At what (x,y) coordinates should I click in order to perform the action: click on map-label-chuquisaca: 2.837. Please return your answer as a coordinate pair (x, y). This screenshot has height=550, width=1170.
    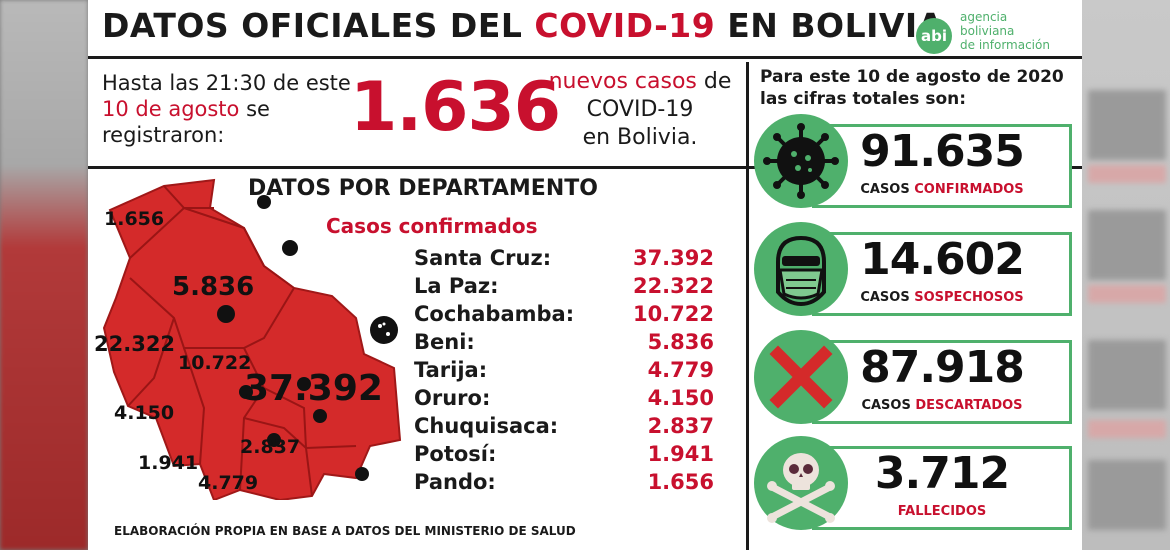
    Looking at the image, I should click on (270, 447).